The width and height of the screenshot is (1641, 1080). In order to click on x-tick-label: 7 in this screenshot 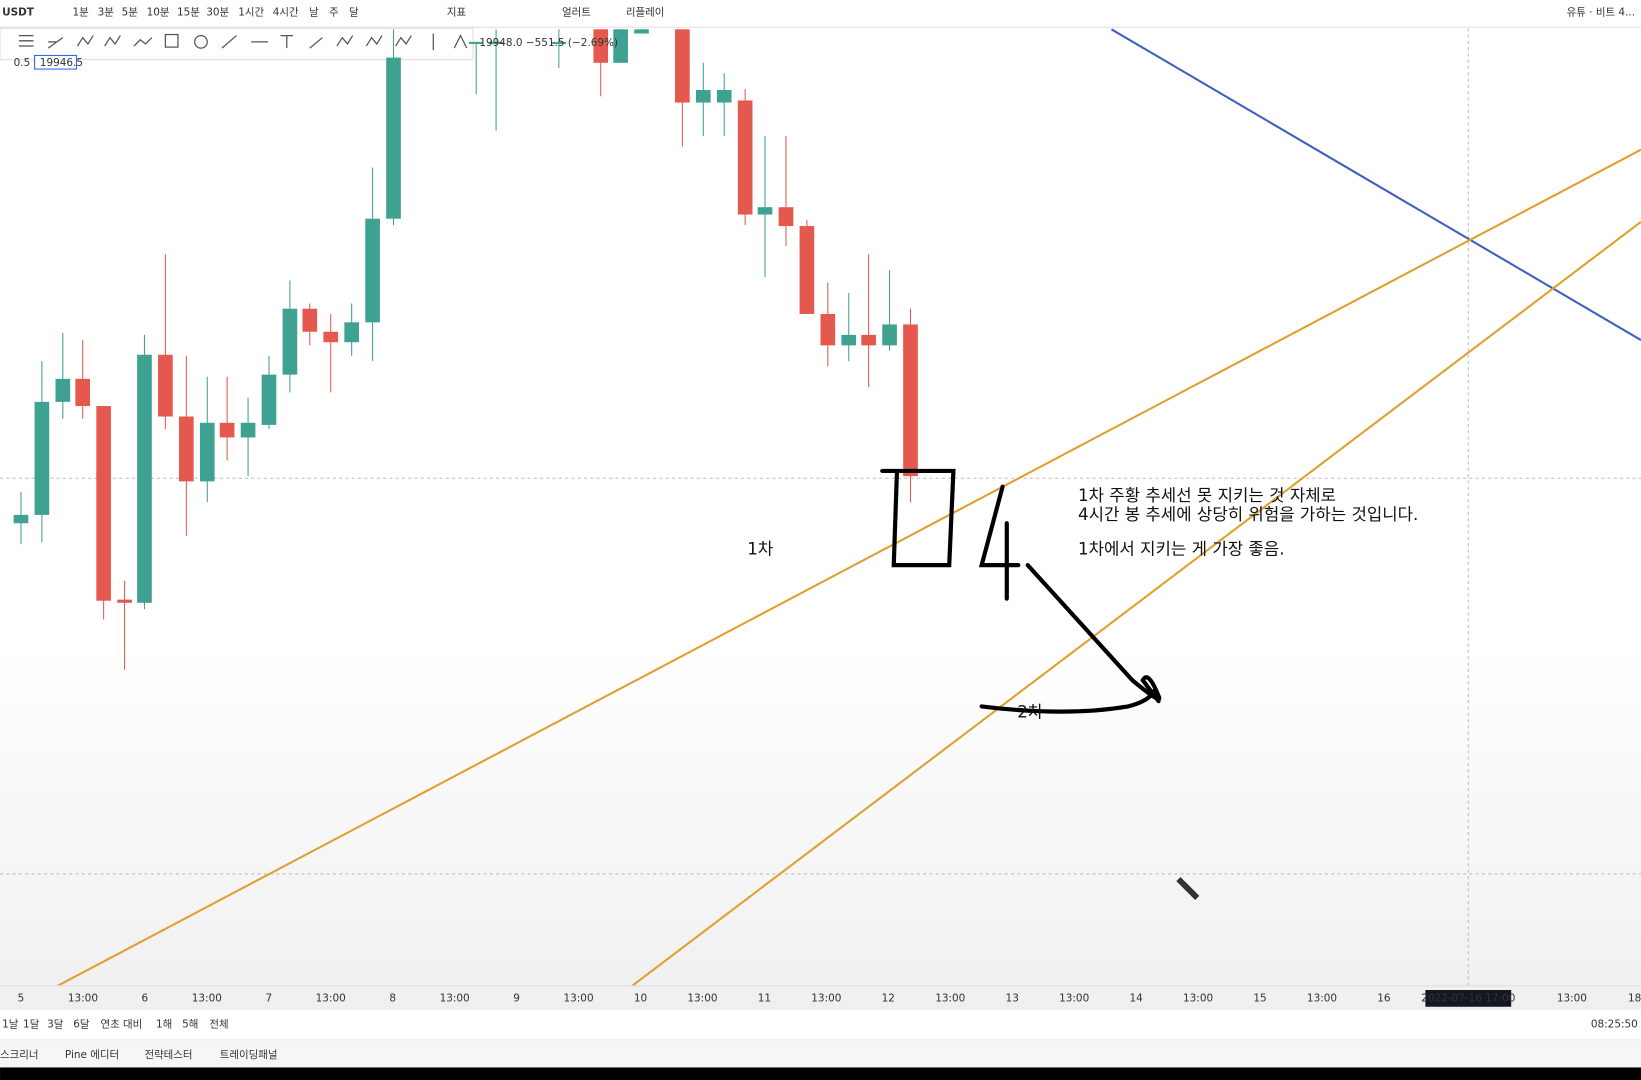, I will do `click(268, 998)`.